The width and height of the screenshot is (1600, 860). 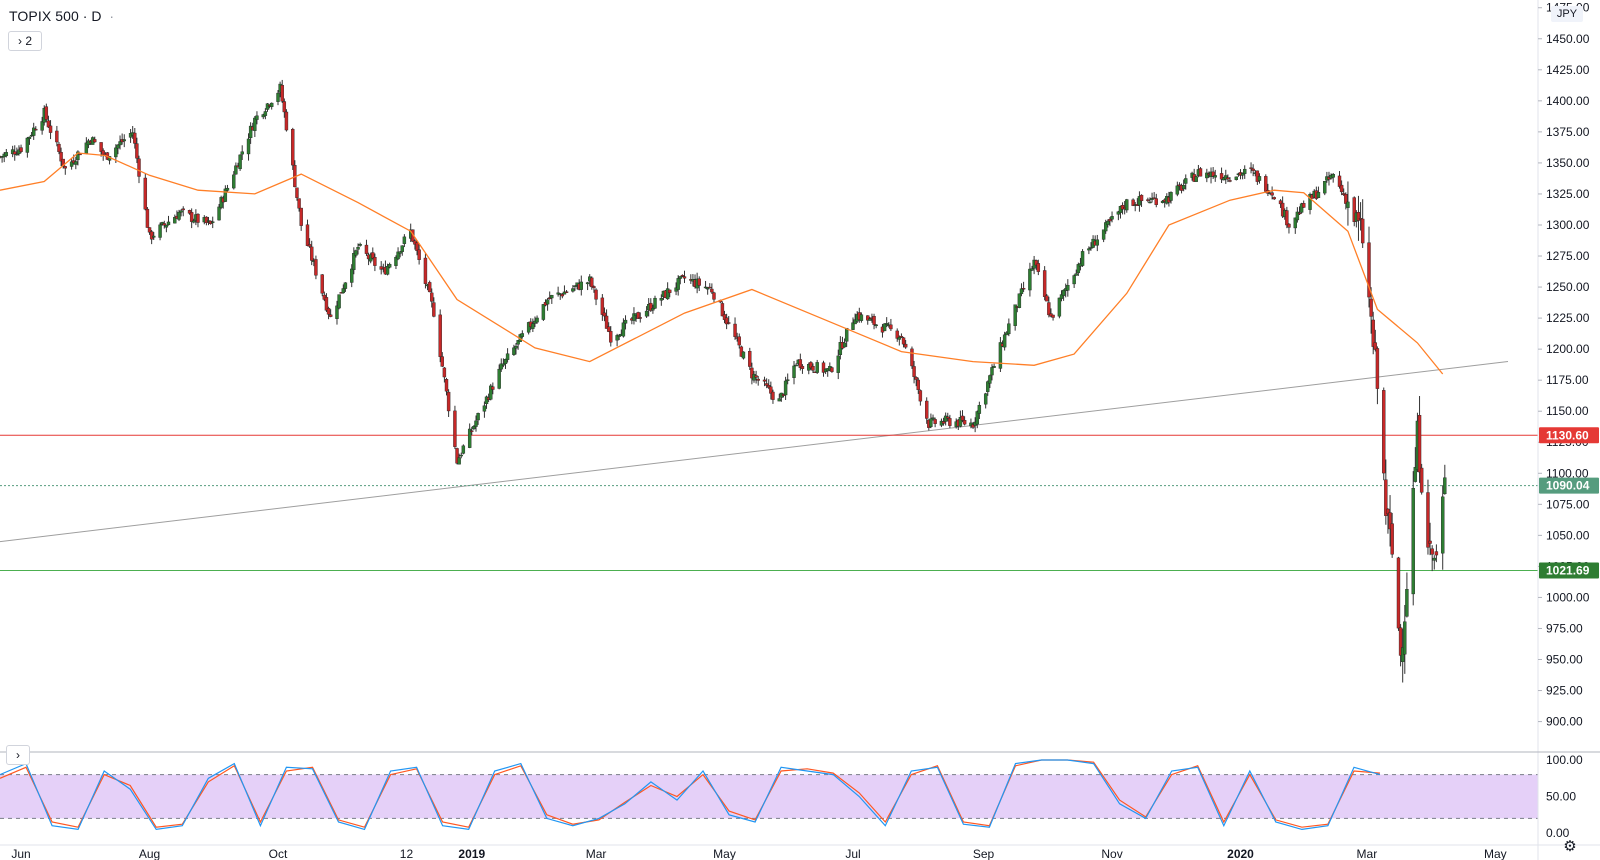 I want to click on legend-toggle-button: › 2, so click(x=25, y=41).